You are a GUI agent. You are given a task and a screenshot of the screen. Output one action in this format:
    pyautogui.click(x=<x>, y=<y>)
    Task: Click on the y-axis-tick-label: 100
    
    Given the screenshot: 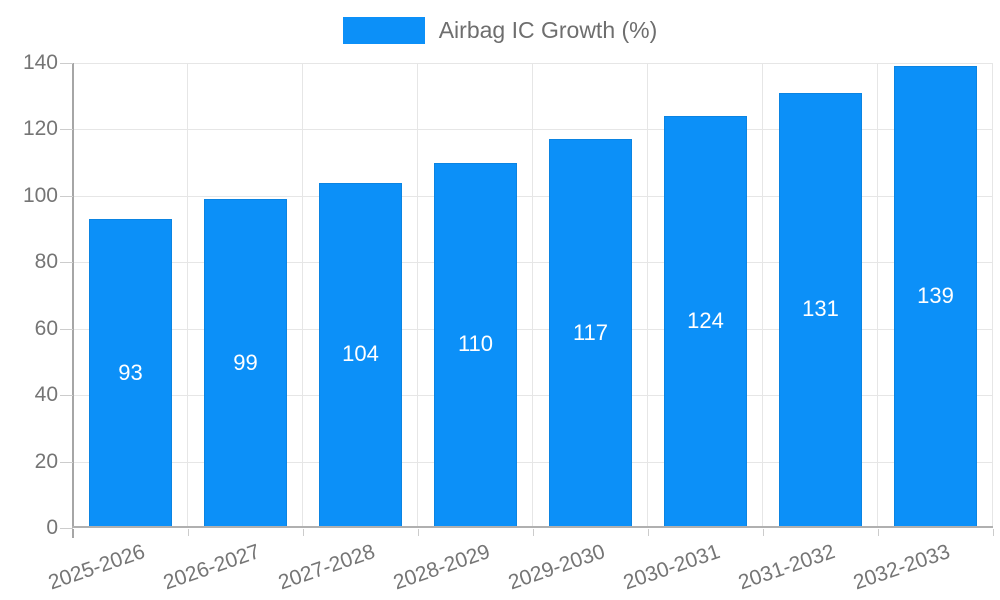 What is the action you would take?
    pyautogui.click(x=40, y=195)
    